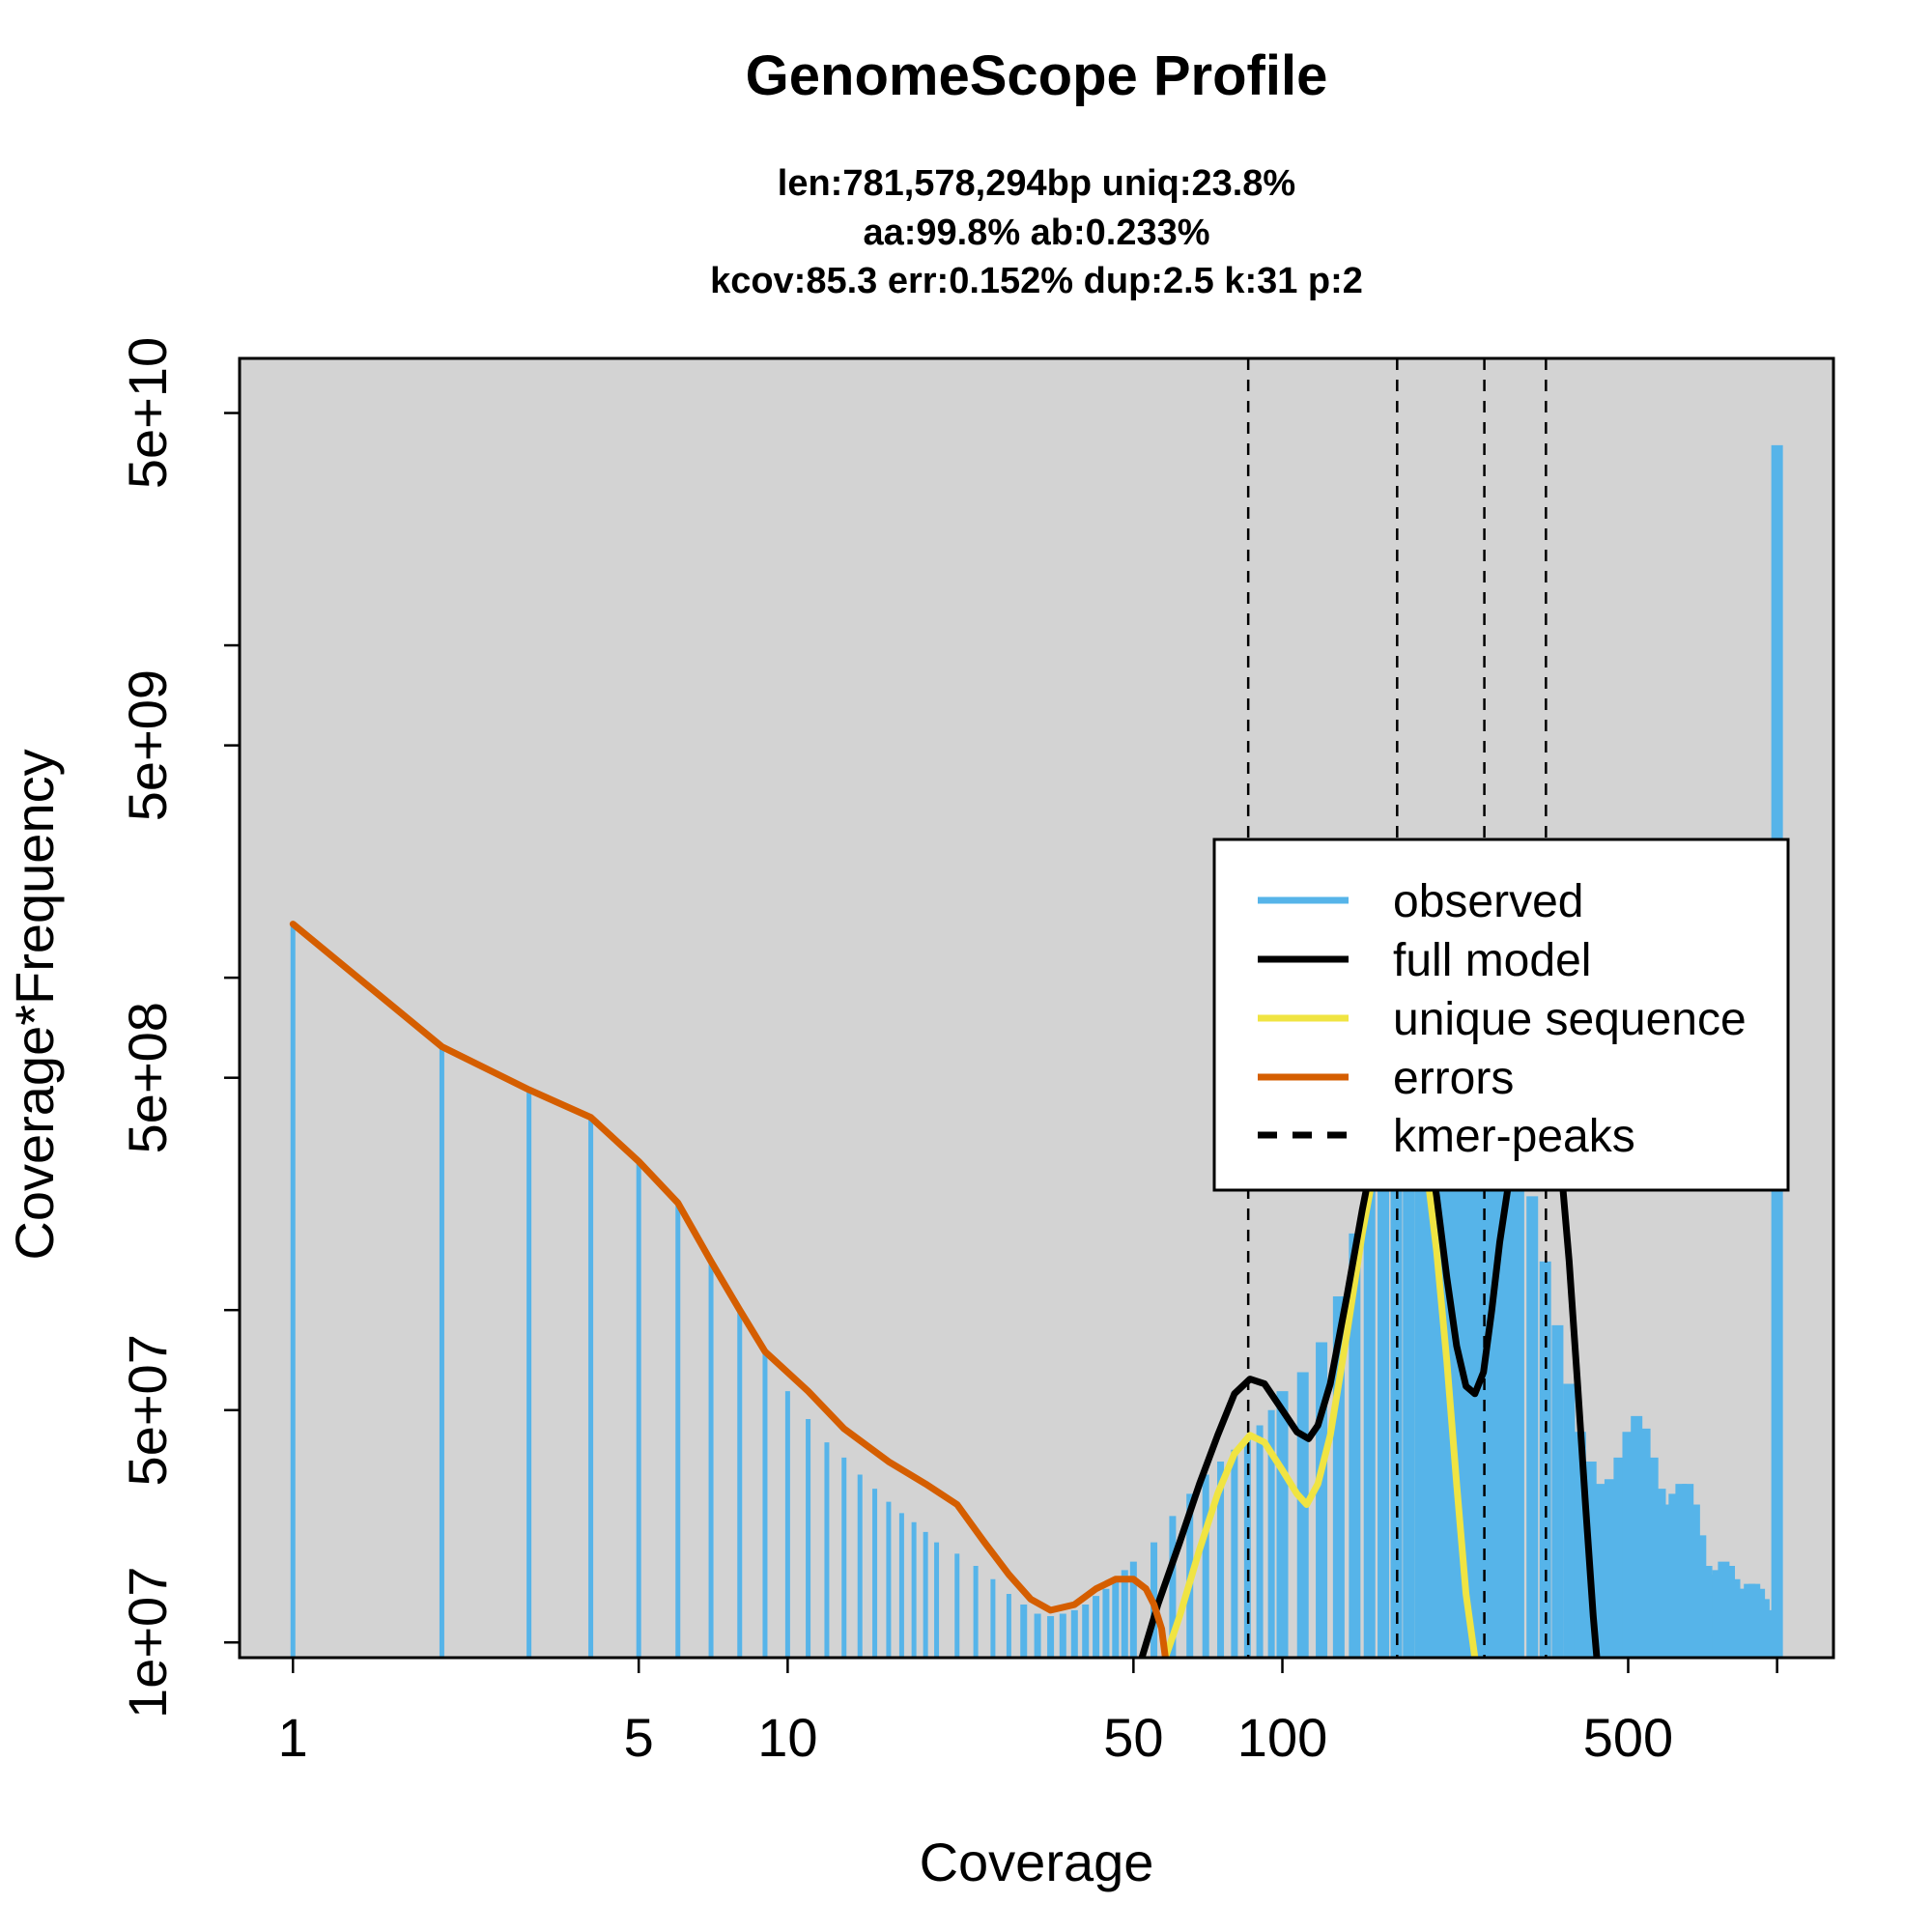 This screenshot has width=1932, height=1932. What do you see at coordinates (293, 1737) in the screenshot?
I see `x-tick-label: 1` at bounding box center [293, 1737].